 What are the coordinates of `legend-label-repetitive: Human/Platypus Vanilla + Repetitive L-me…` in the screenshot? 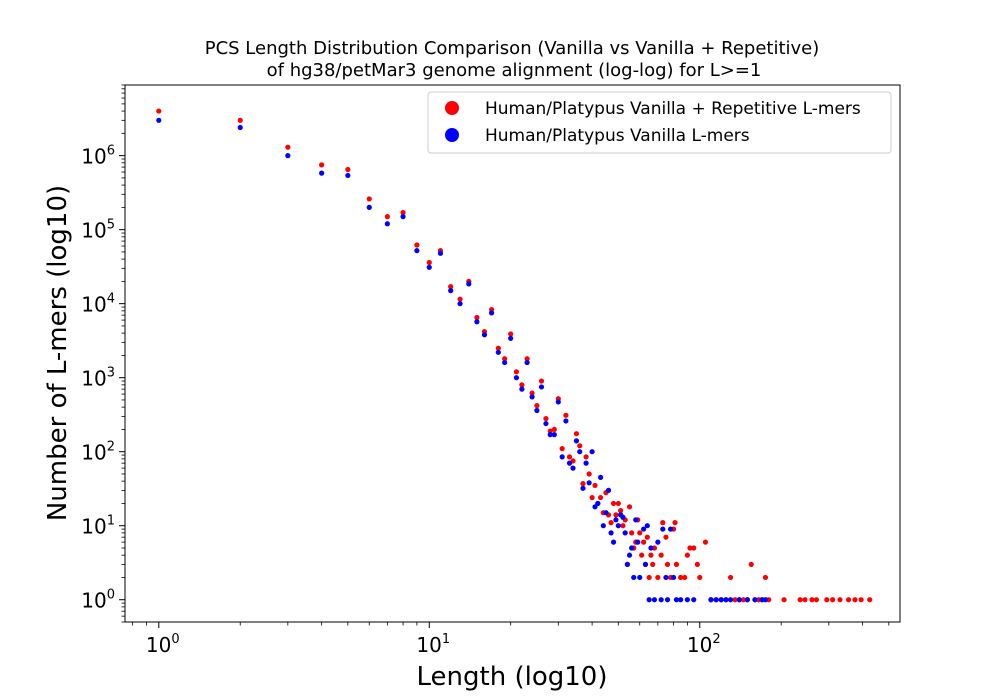 It's located at (673, 109).